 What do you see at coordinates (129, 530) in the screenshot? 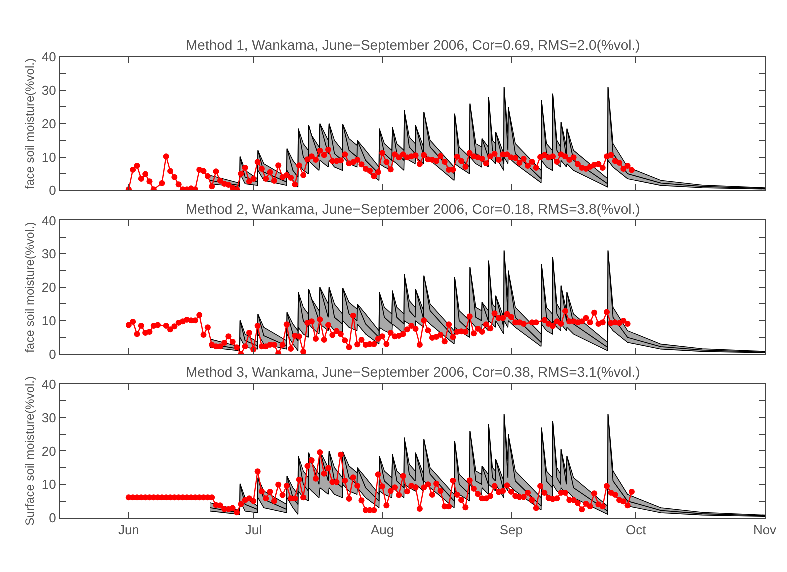
I see `x-tick-label: Jun` at bounding box center [129, 530].